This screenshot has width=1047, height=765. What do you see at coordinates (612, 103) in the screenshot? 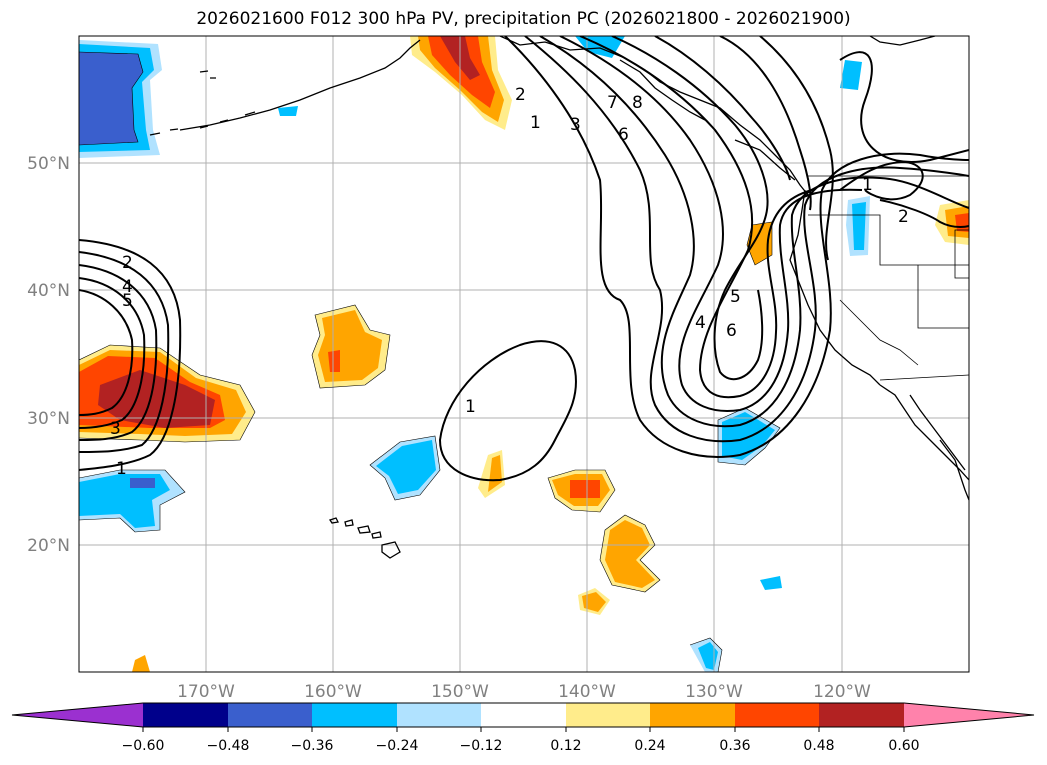
I see `contour-label: 7` at bounding box center [612, 103].